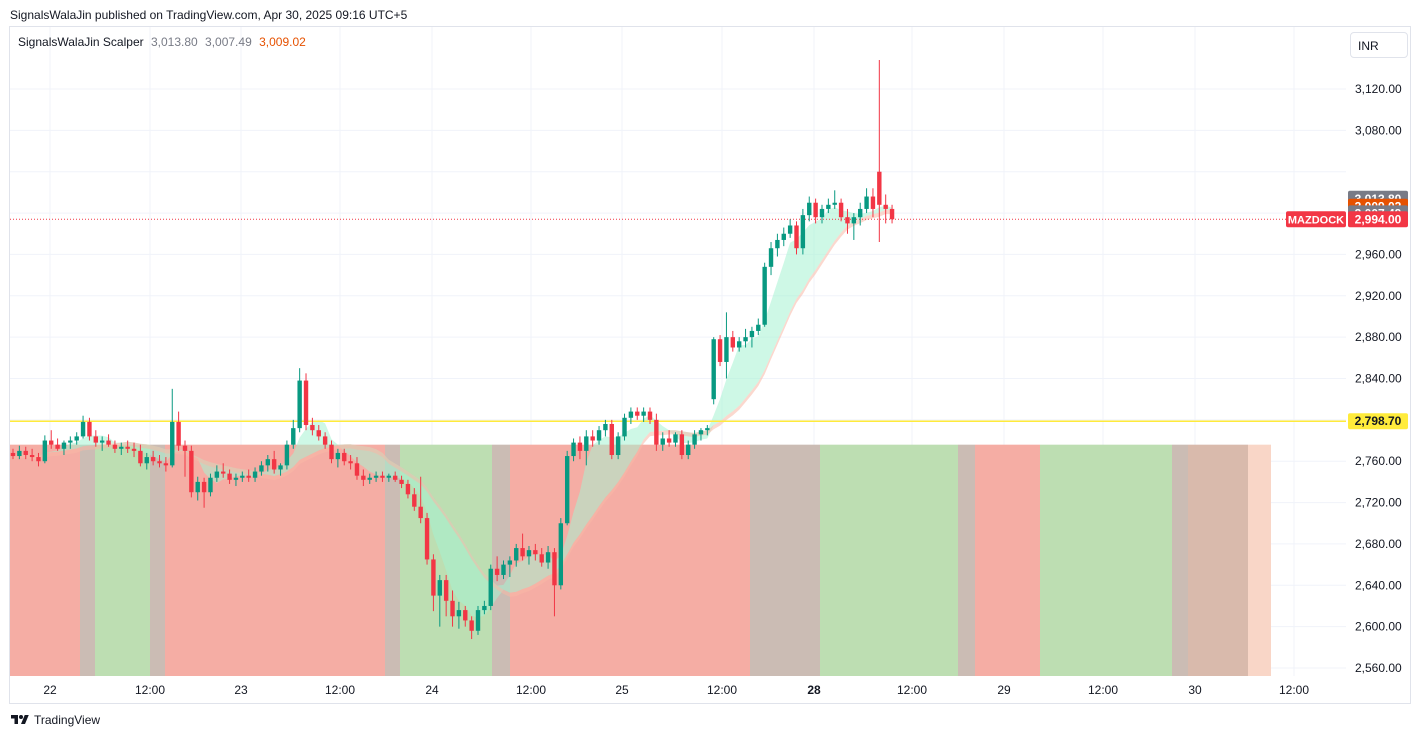 The width and height of the screenshot is (1422, 739). What do you see at coordinates (81, 42) in the screenshot?
I see `legend-name: SignalsWalaJin Scalper` at bounding box center [81, 42].